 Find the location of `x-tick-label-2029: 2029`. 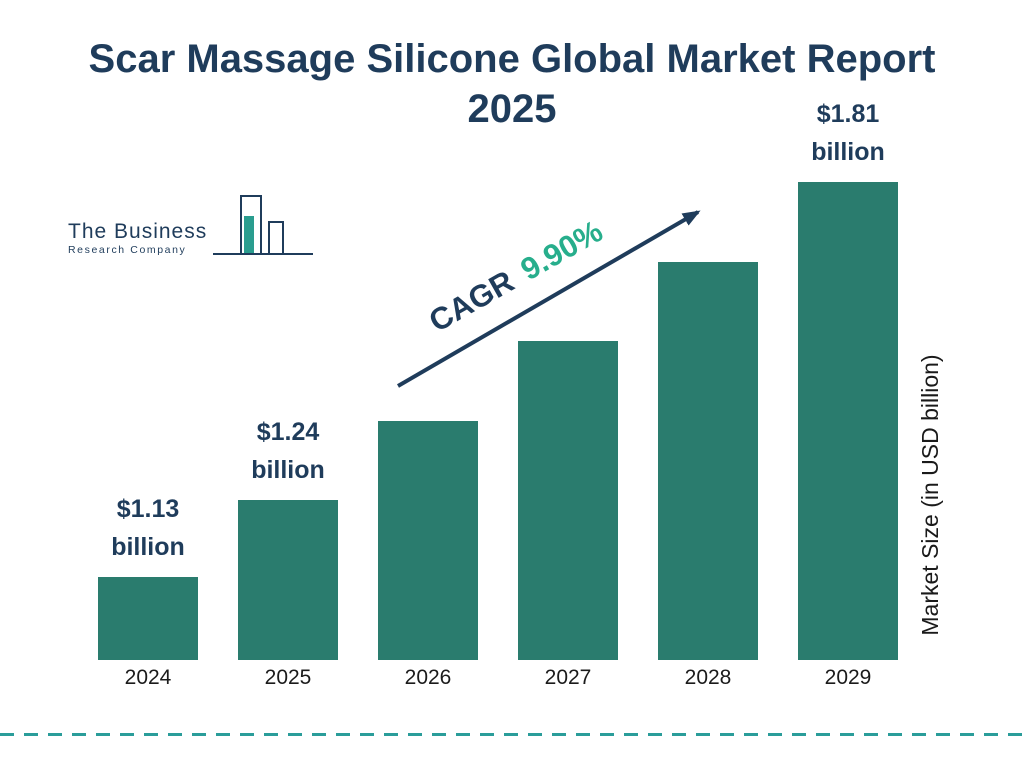

x-tick-label-2029: 2029 is located at coordinates (848, 677).